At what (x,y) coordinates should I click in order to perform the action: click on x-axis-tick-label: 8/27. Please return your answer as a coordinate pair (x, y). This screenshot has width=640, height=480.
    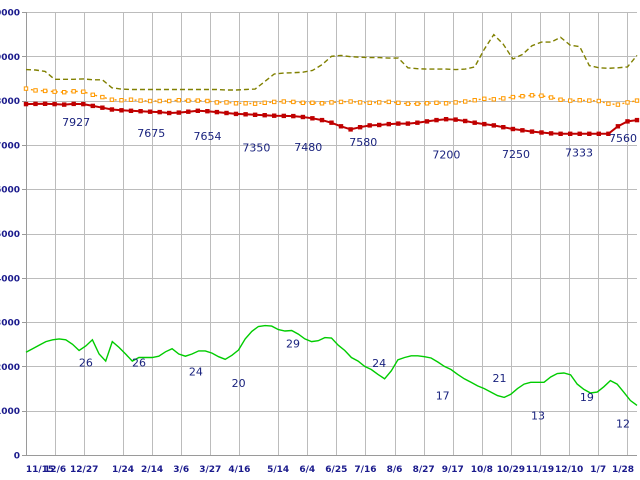
    Looking at the image, I should click on (424, 470).